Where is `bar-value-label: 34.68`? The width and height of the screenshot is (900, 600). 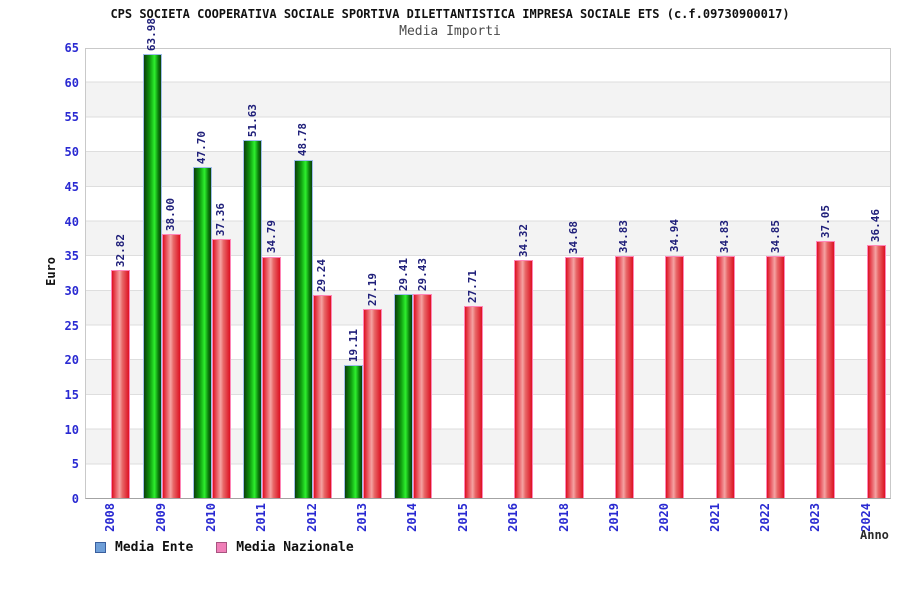
bar-value-label: 34.68 is located at coordinates (574, 238).